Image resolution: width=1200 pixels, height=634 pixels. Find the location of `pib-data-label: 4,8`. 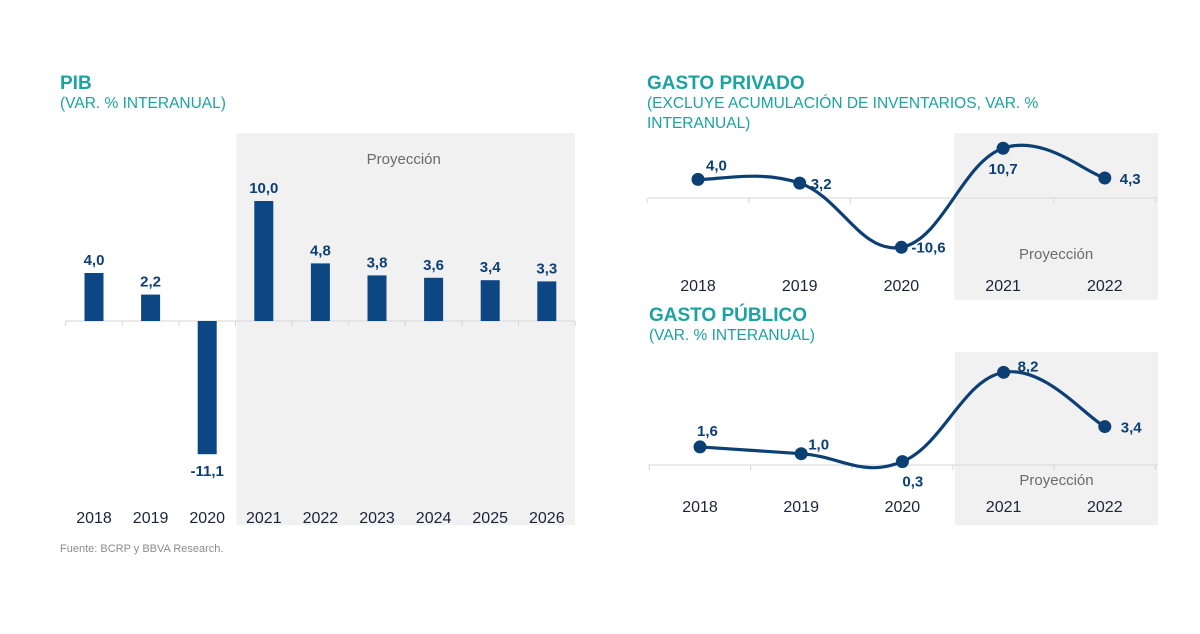

pib-data-label: 4,8 is located at coordinates (320, 250).